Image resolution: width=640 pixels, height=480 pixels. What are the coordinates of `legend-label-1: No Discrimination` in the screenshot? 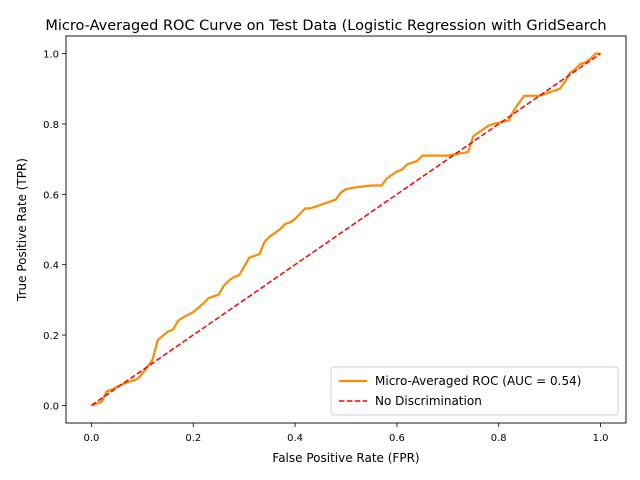 It's located at (428, 401).